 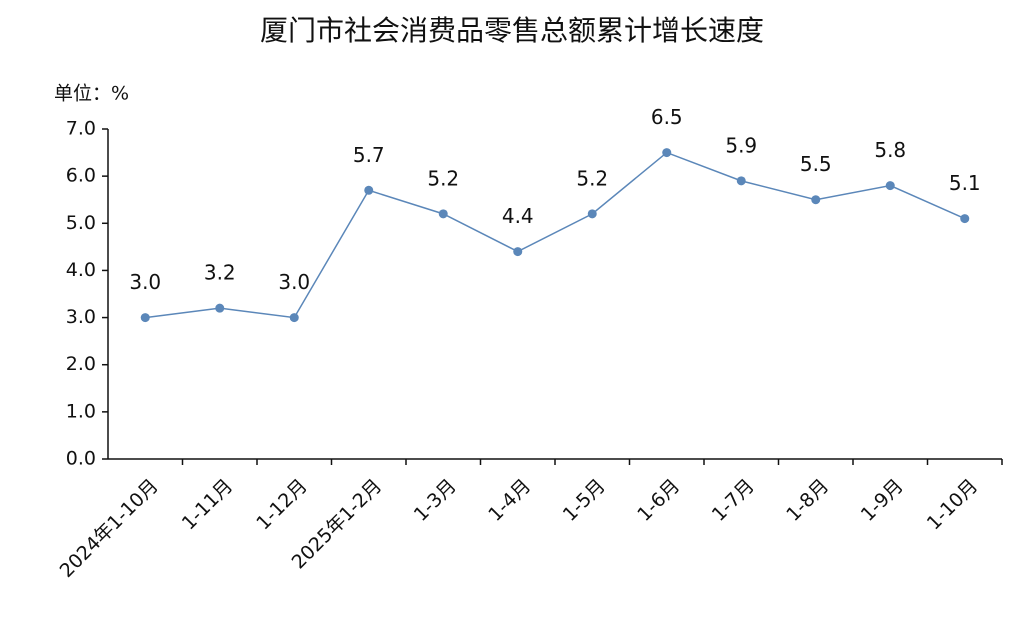 What do you see at coordinates (890, 150) in the screenshot?
I see `value-label: 5.8` at bounding box center [890, 150].